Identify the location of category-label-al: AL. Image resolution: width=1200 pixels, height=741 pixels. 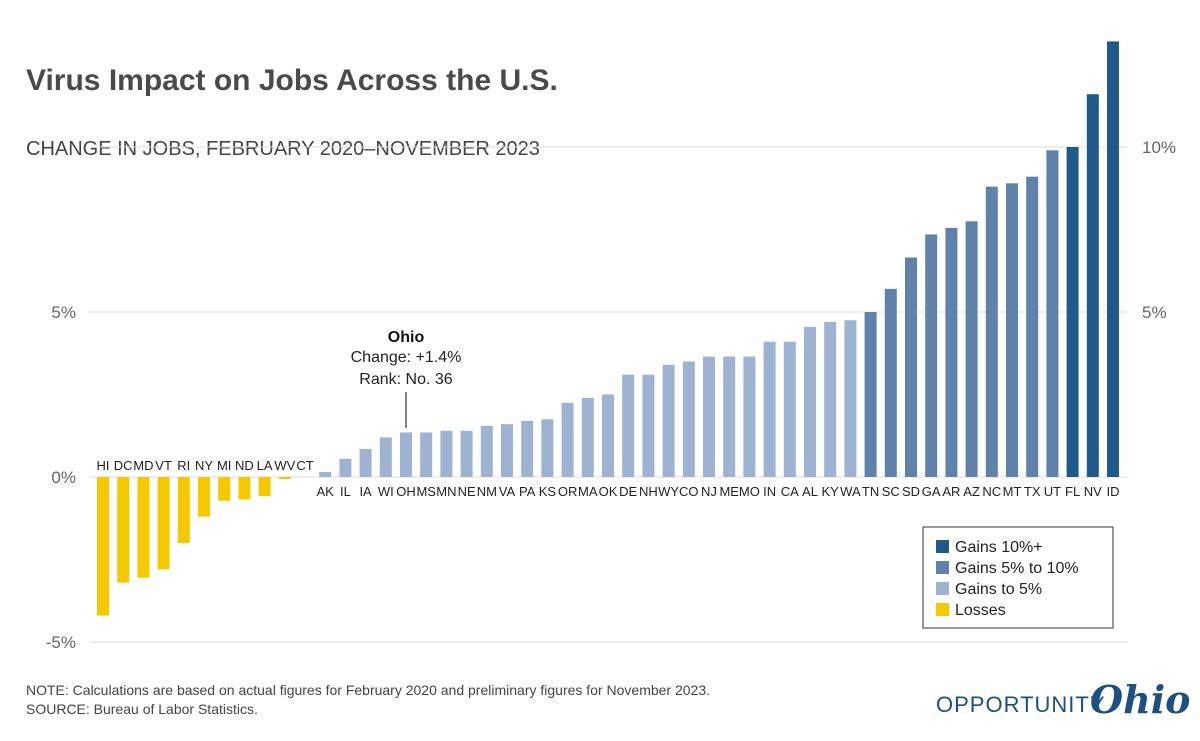
(810, 491).